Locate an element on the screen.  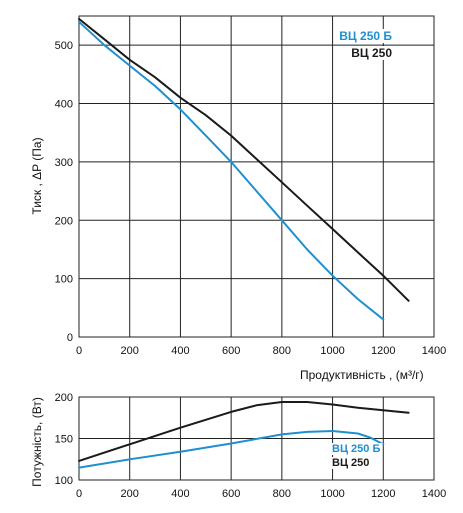
y-tick-label: 300 is located at coordinates (64, 163).